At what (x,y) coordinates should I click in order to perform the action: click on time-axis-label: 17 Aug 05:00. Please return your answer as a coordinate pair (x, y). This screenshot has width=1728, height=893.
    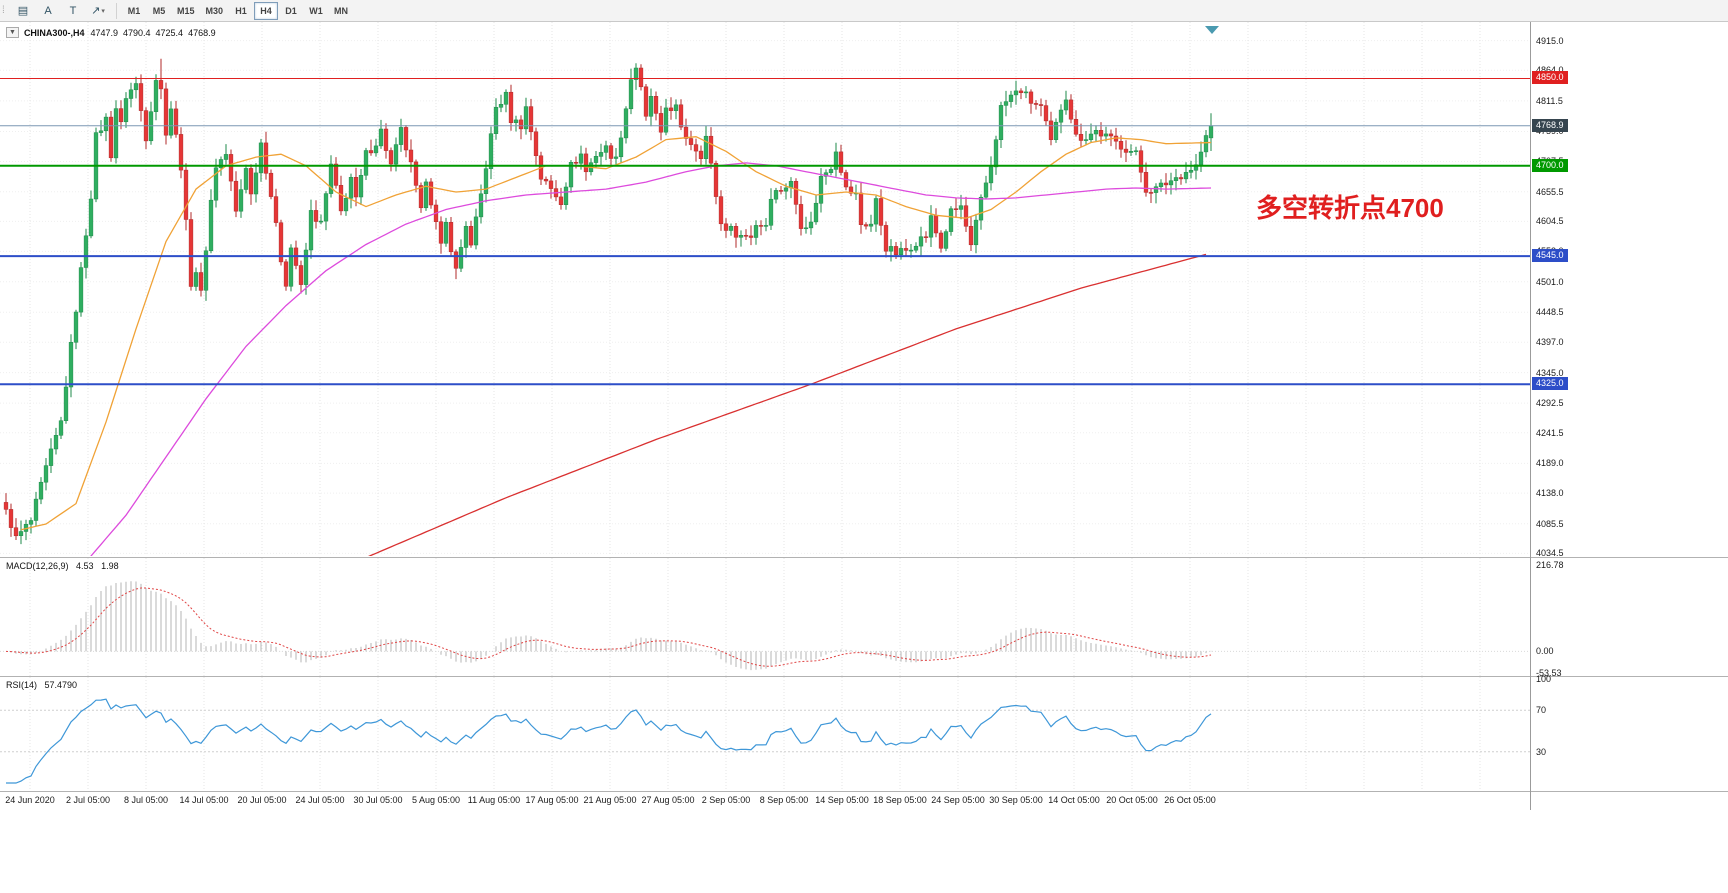
    Looking at the image, I should click on (552, 800).